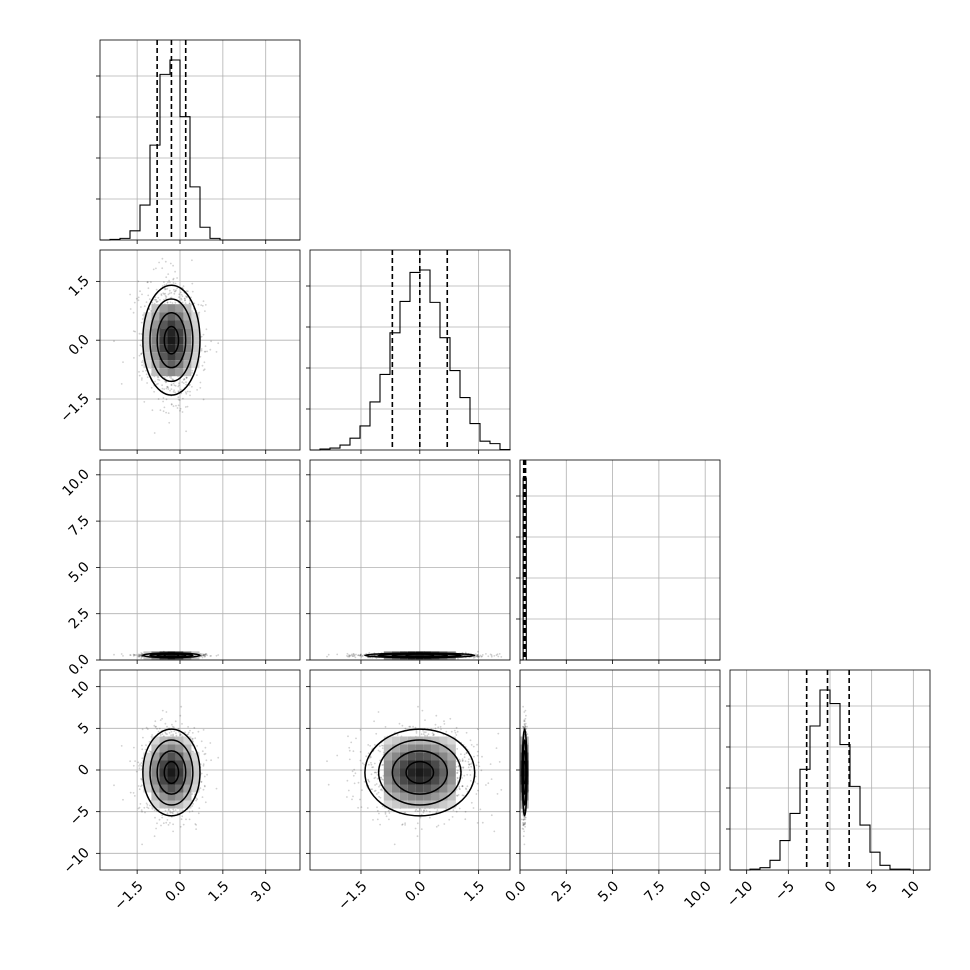 This screenshot has height=970, width=970. I want to click on panel-2-0: 0.02.55.07.510.0, so click(180, 569).